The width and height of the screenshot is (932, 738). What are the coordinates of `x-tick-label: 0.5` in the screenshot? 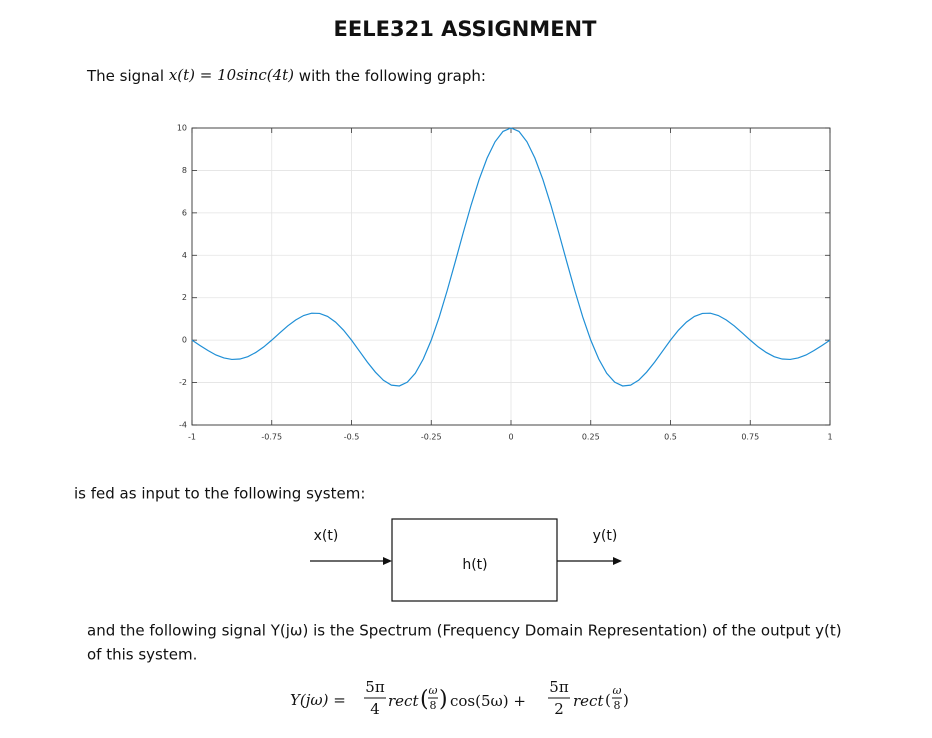 It's located at (670, 437).